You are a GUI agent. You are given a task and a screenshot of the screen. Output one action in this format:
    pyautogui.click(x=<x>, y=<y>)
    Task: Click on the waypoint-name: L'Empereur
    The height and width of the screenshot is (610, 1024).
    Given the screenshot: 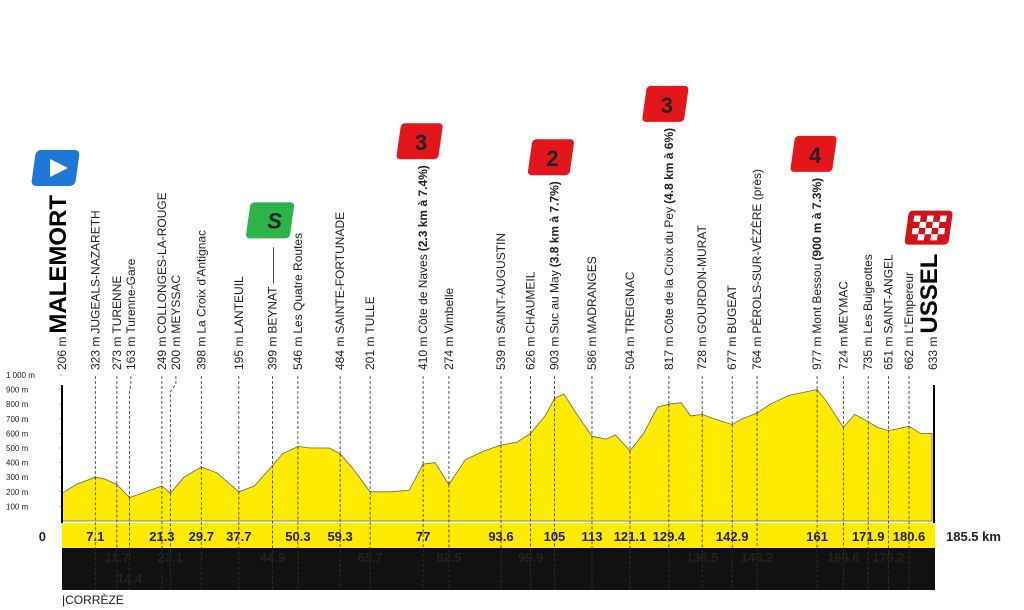 What is the action you would take?
    pyautogui.click(x=909, y=303)
    